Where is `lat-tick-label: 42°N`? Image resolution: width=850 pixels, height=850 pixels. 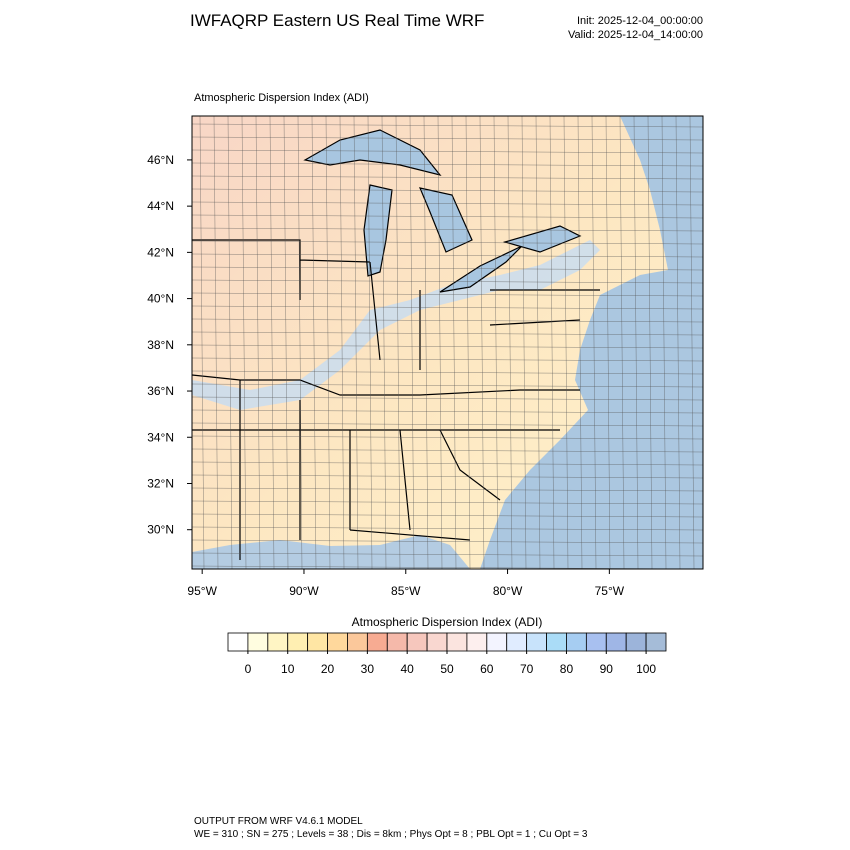
lat-tick-label: 42°N is located at coordinates (160, 252).